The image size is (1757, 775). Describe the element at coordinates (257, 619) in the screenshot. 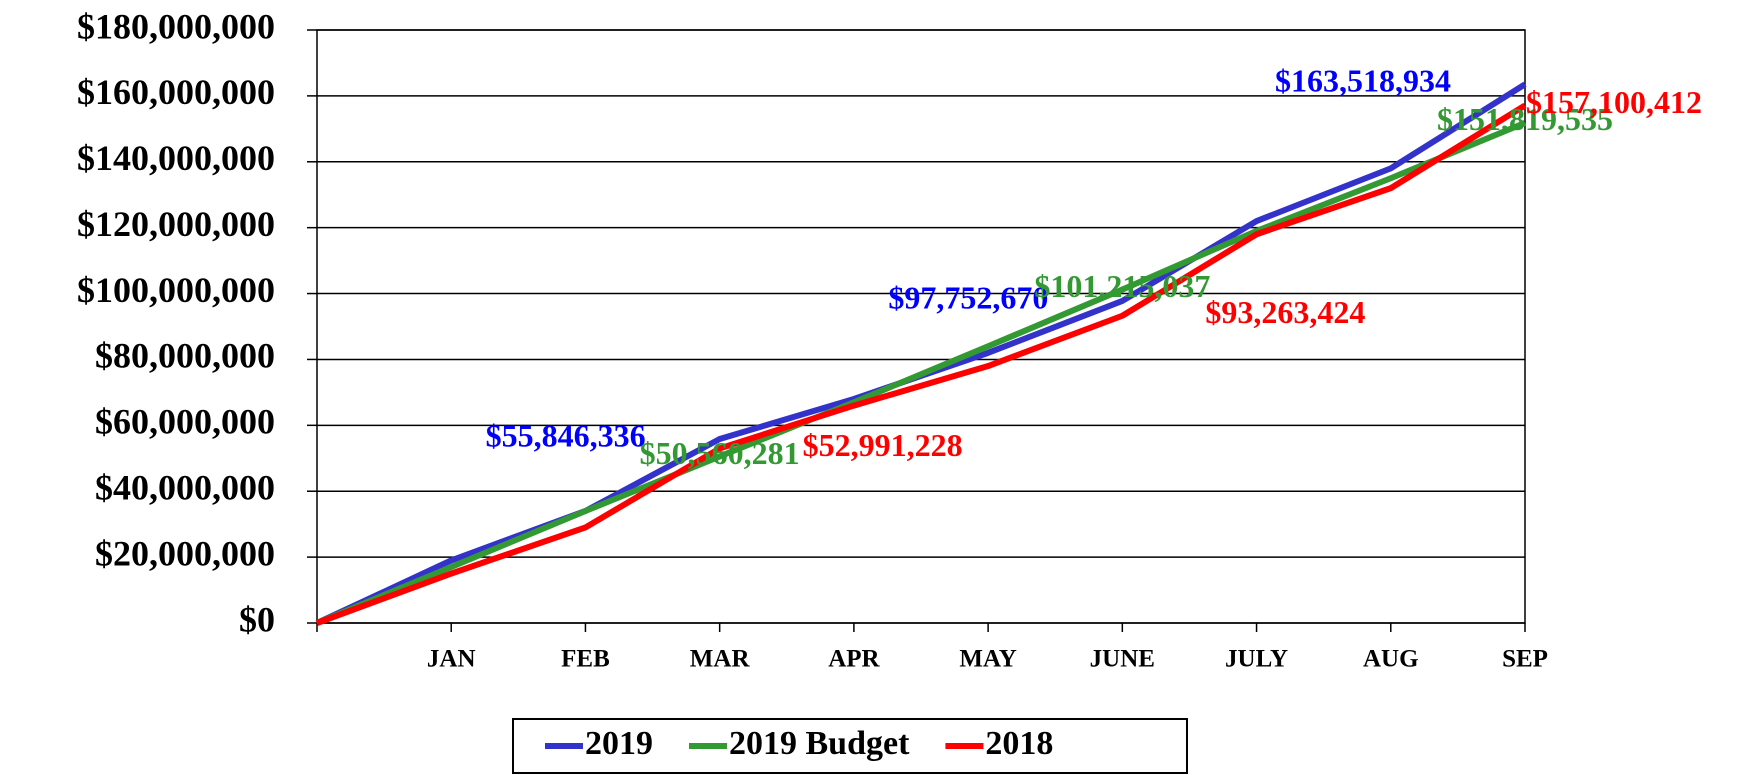

I see `y-tick-label: $0` at that location.